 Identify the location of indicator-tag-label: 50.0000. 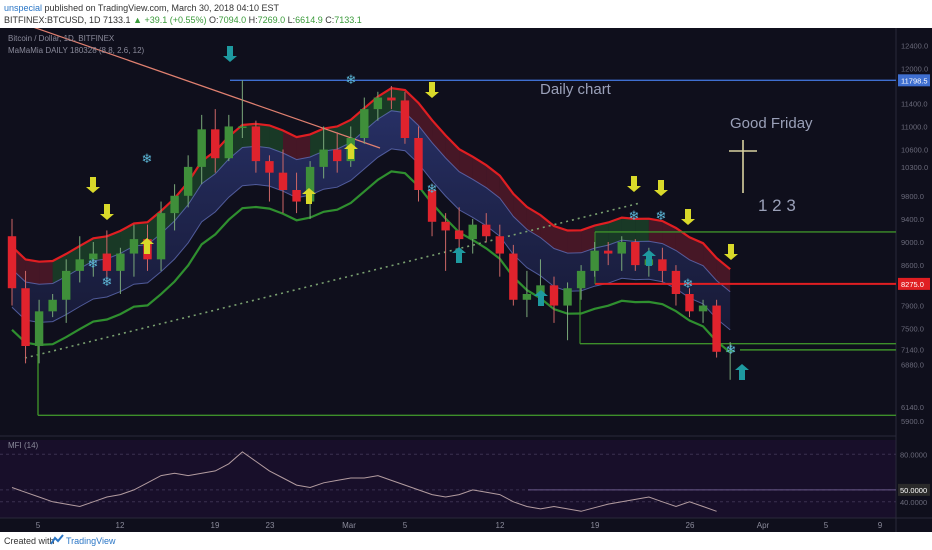
(913, 490).